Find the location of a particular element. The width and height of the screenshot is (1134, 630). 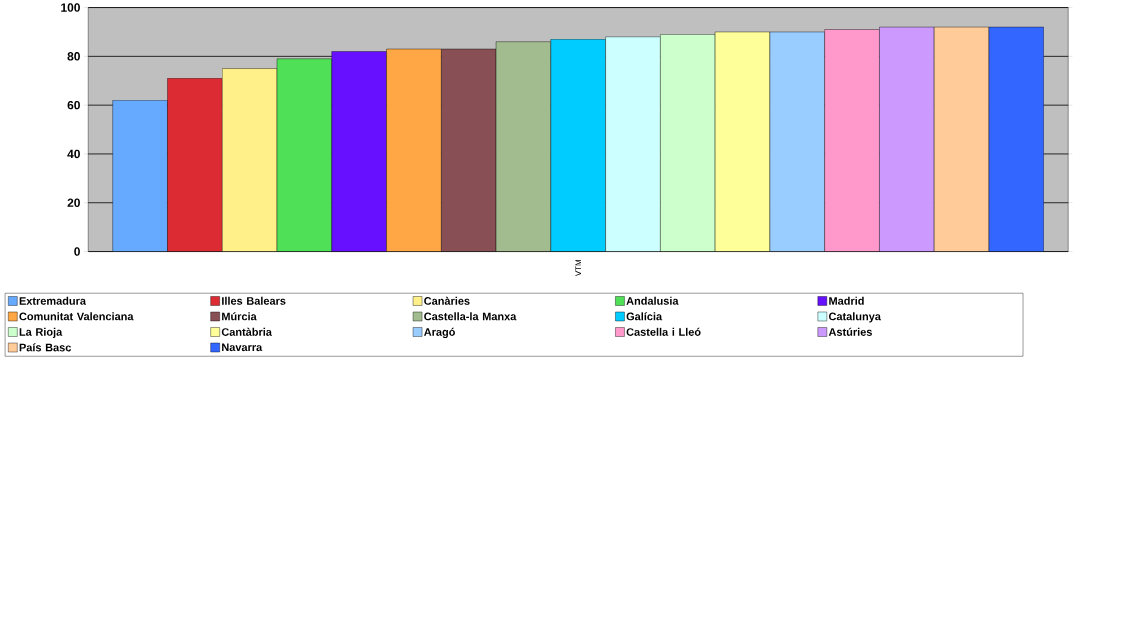

legend-label: La Rioja is located at coordinates (41, 333).